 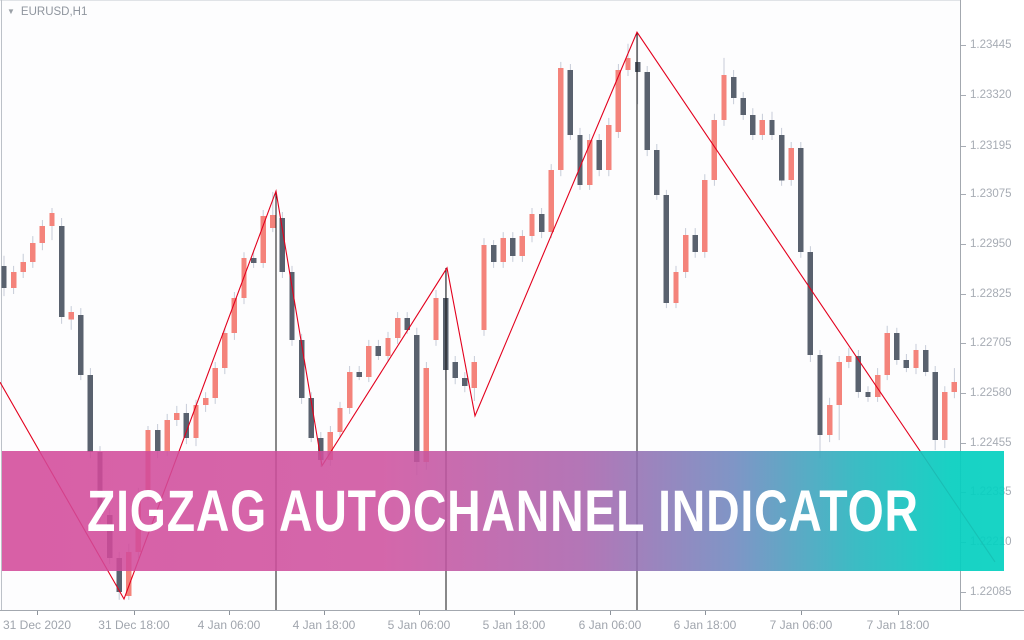 What do you see at coordinates (898, 625) in the screenshot?
I see `time-axis-label: 7 Jan 18:00` at bounding box center [898, 625].